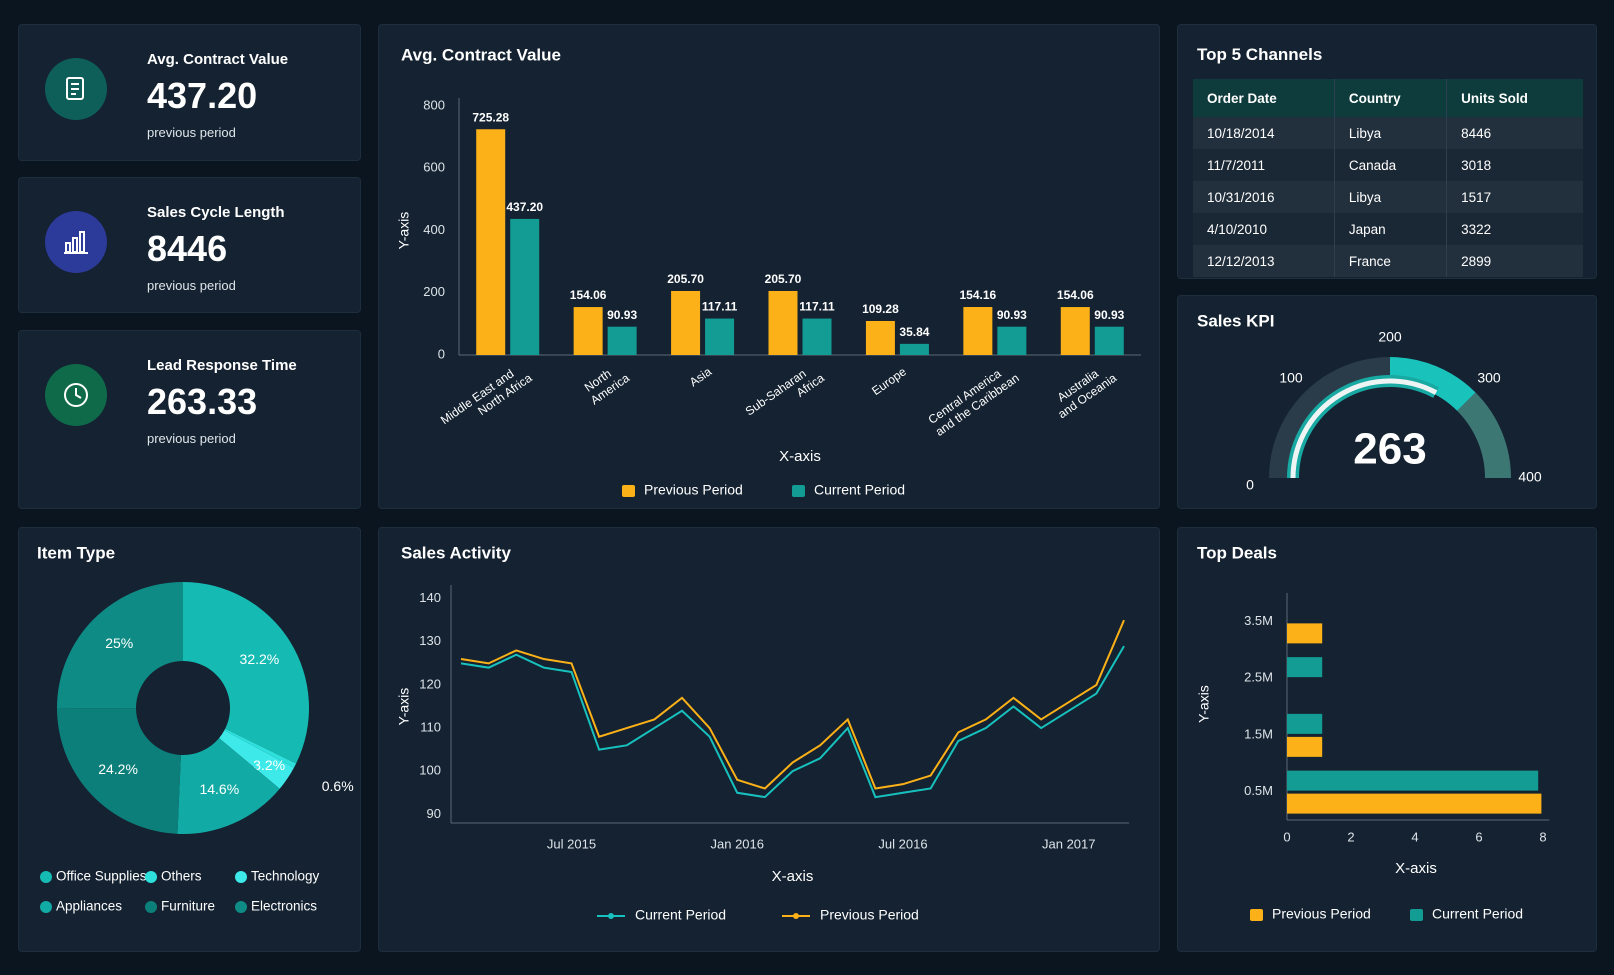 This screenshot has width=1614, height=975. What do you see at coordinates (685, 279) in the screenshot?
I see `data-label: 205.70` at bounding box center [685, 279].